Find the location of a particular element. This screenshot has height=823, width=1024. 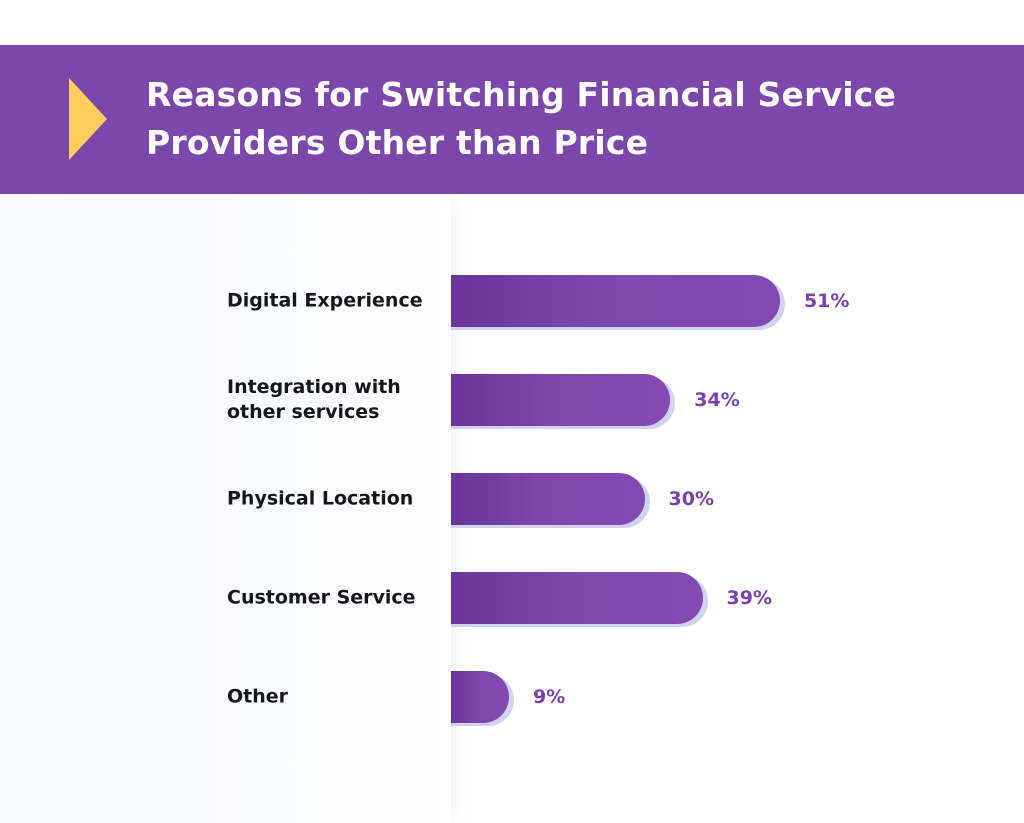

data-label: 39% is located at coordinates (749, 598).